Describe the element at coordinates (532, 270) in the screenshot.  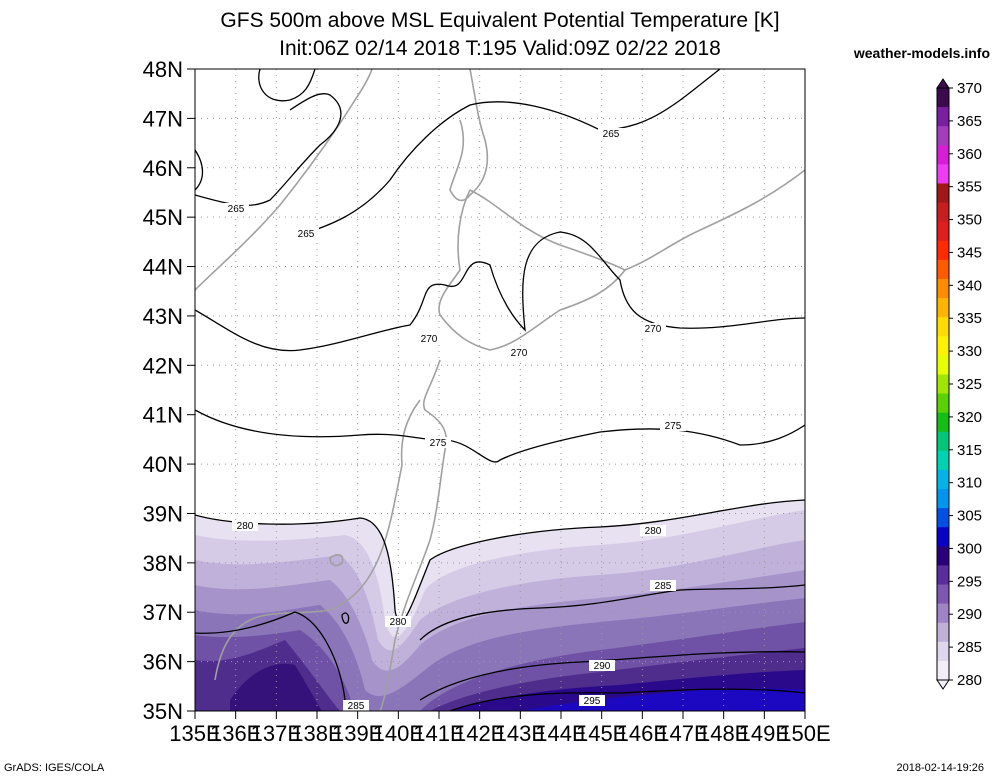
I see `coast-hokkaido` at that location.